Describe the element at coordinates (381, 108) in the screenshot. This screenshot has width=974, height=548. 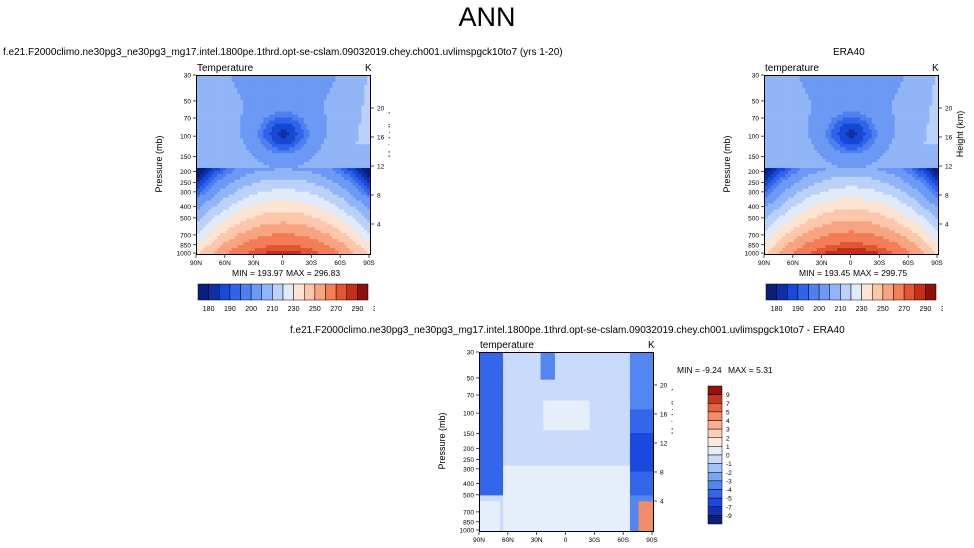
I see `model-rtick-label: 20` at that location.